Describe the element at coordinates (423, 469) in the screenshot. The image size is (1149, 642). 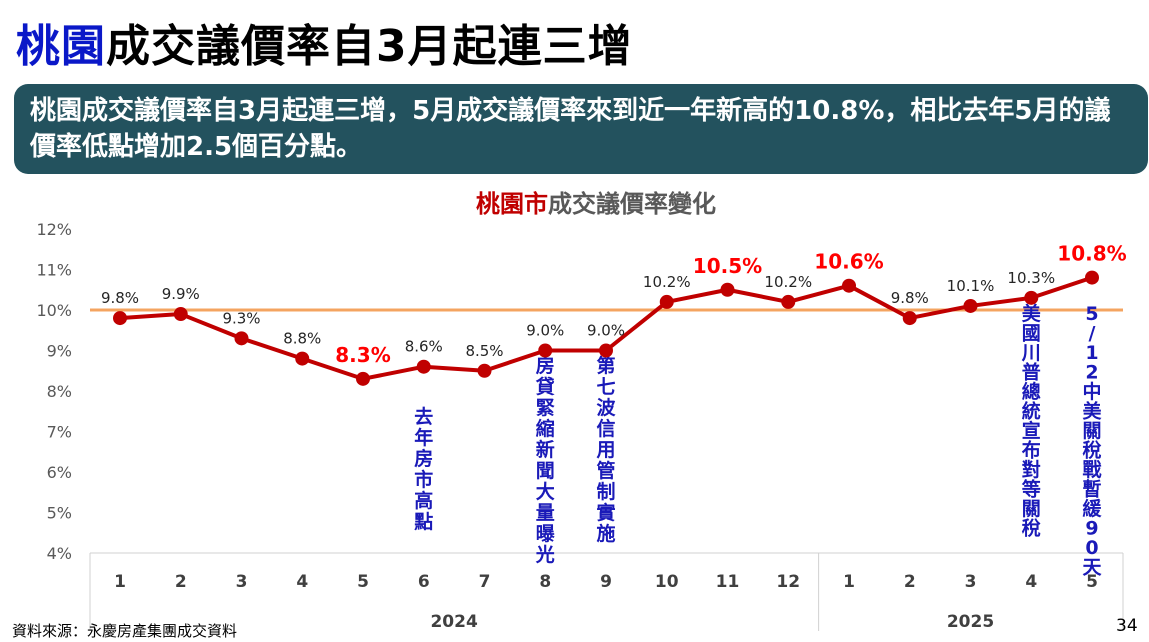
I see `event-annotation: 去年房市高點` at that location.